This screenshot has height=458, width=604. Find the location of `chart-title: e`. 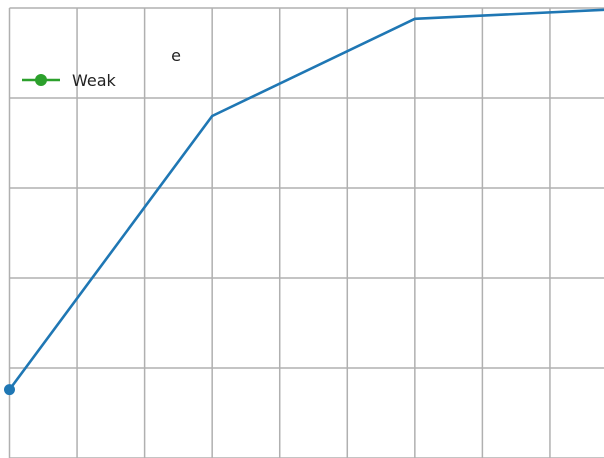

chart-title: e is located at coordinates (176, 55).